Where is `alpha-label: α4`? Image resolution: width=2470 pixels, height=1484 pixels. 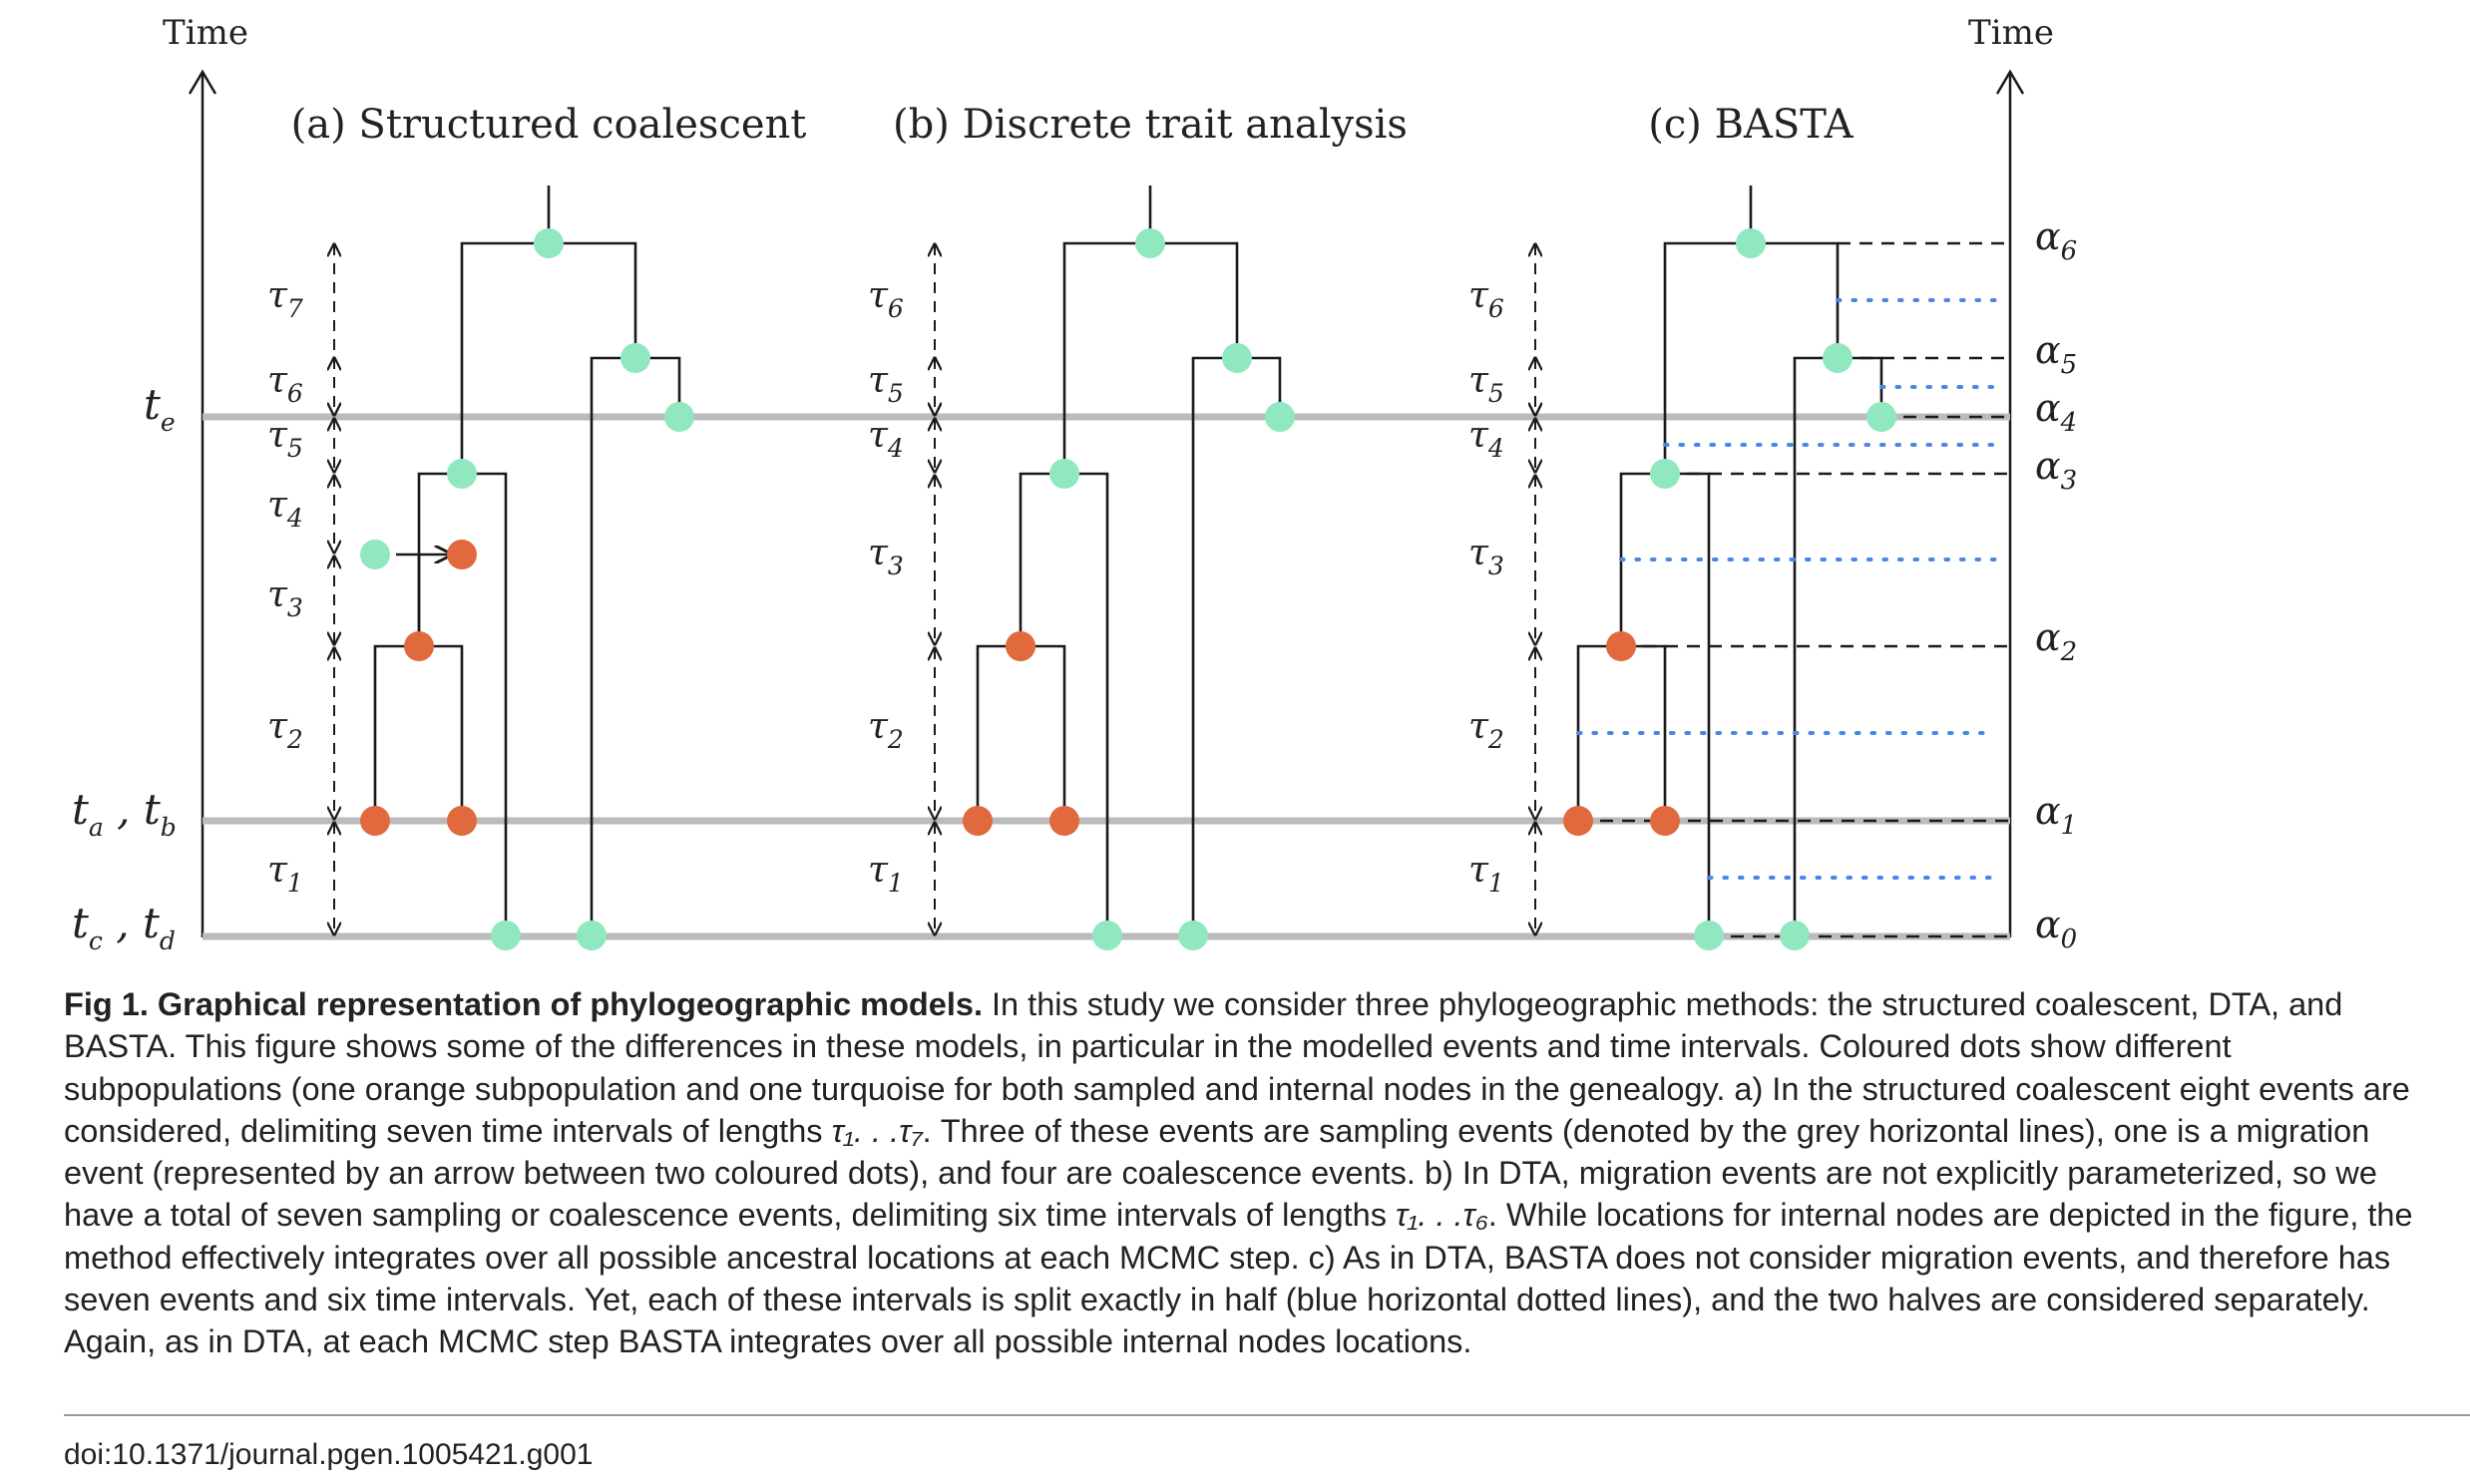 alpha-label: α4 is located at coordinates (2056, 412).